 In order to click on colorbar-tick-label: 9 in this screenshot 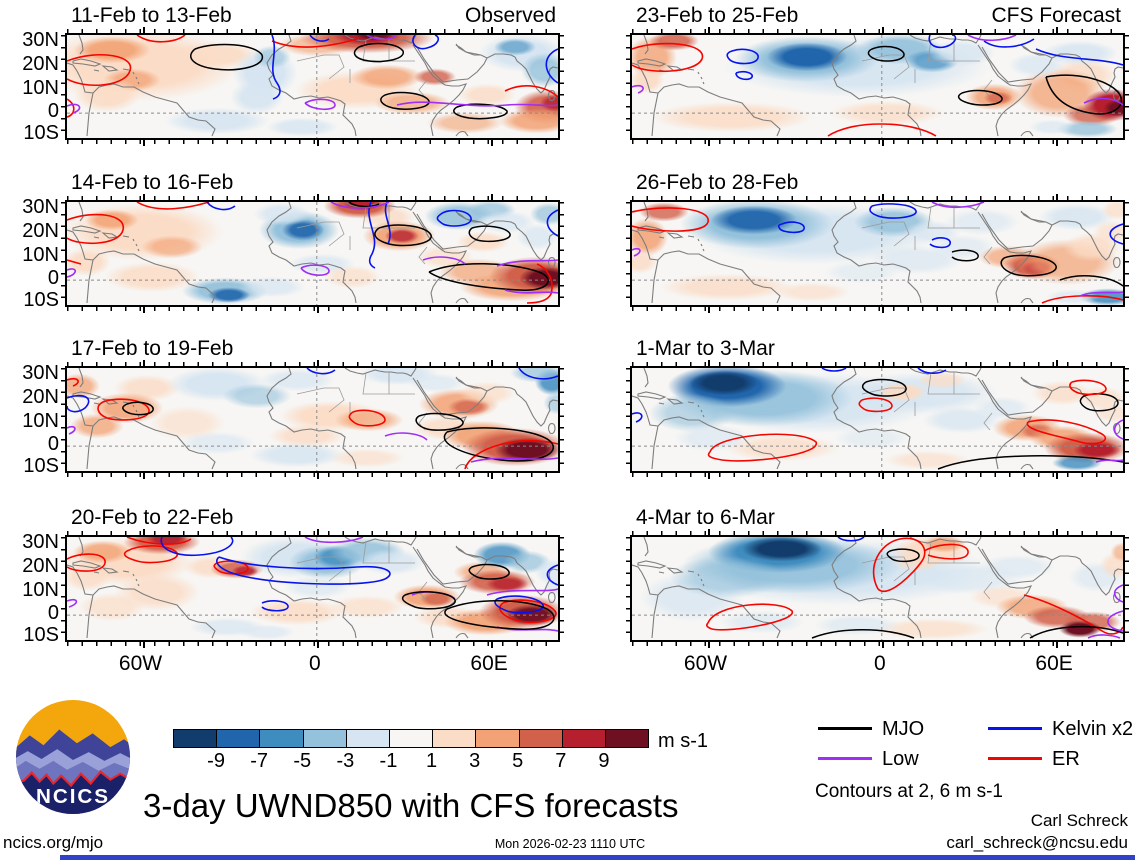, I will do `click(604, 761)`.